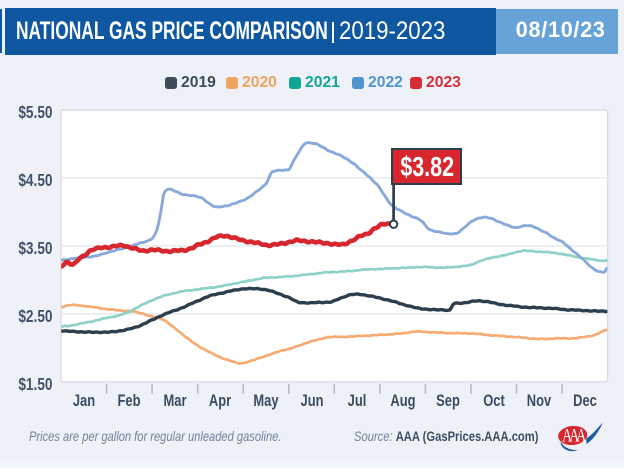 Image resolution: width=624 pixels, height=468 pixels. I want to click on svg-text: AAA, so click(574, 434).